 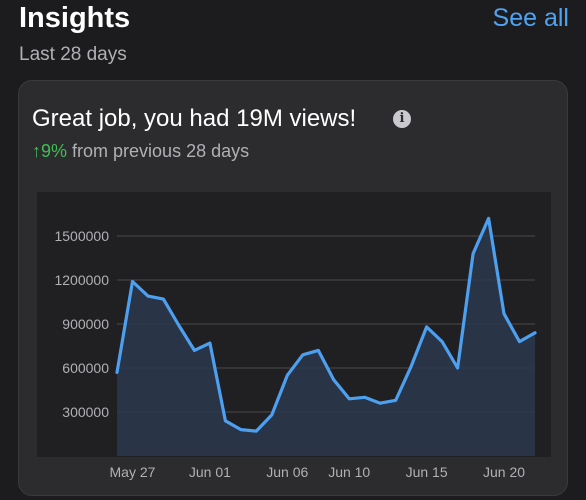 What do you see at coordinates (75, 18) in the screenshot?
I see `page-title: Insights` at bounding box center [75, 18].